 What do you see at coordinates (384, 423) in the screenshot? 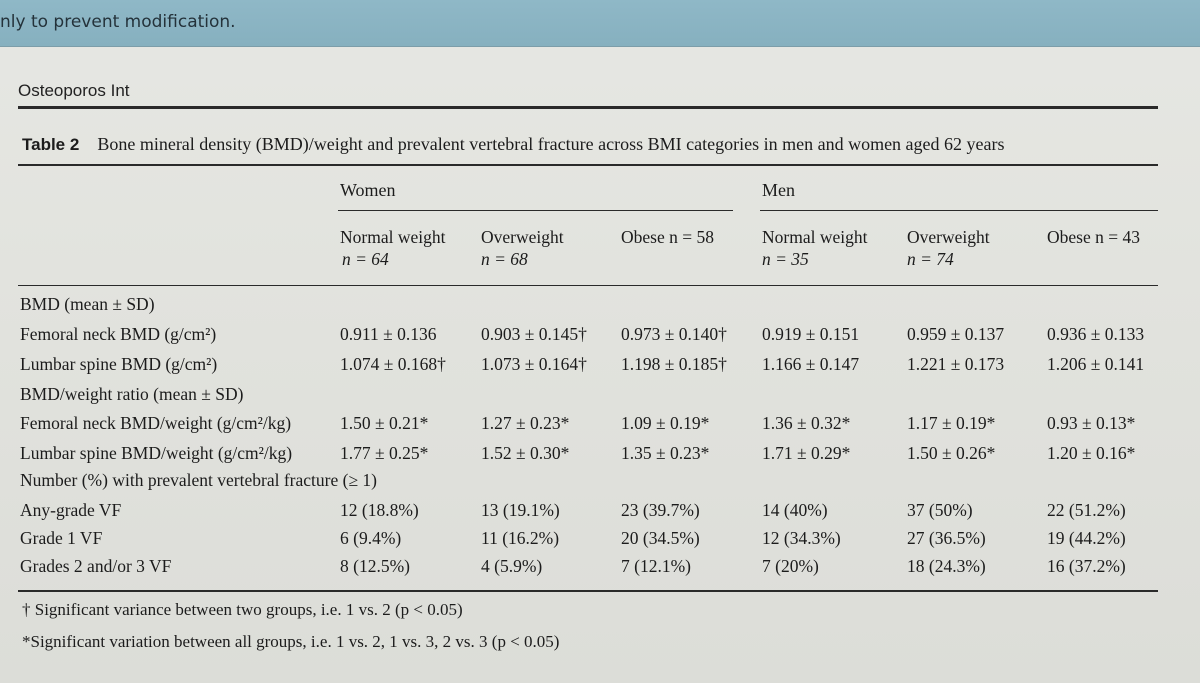
I see `table-cell: 1.50 ± 0.21*` at bounding box center [384, 423].